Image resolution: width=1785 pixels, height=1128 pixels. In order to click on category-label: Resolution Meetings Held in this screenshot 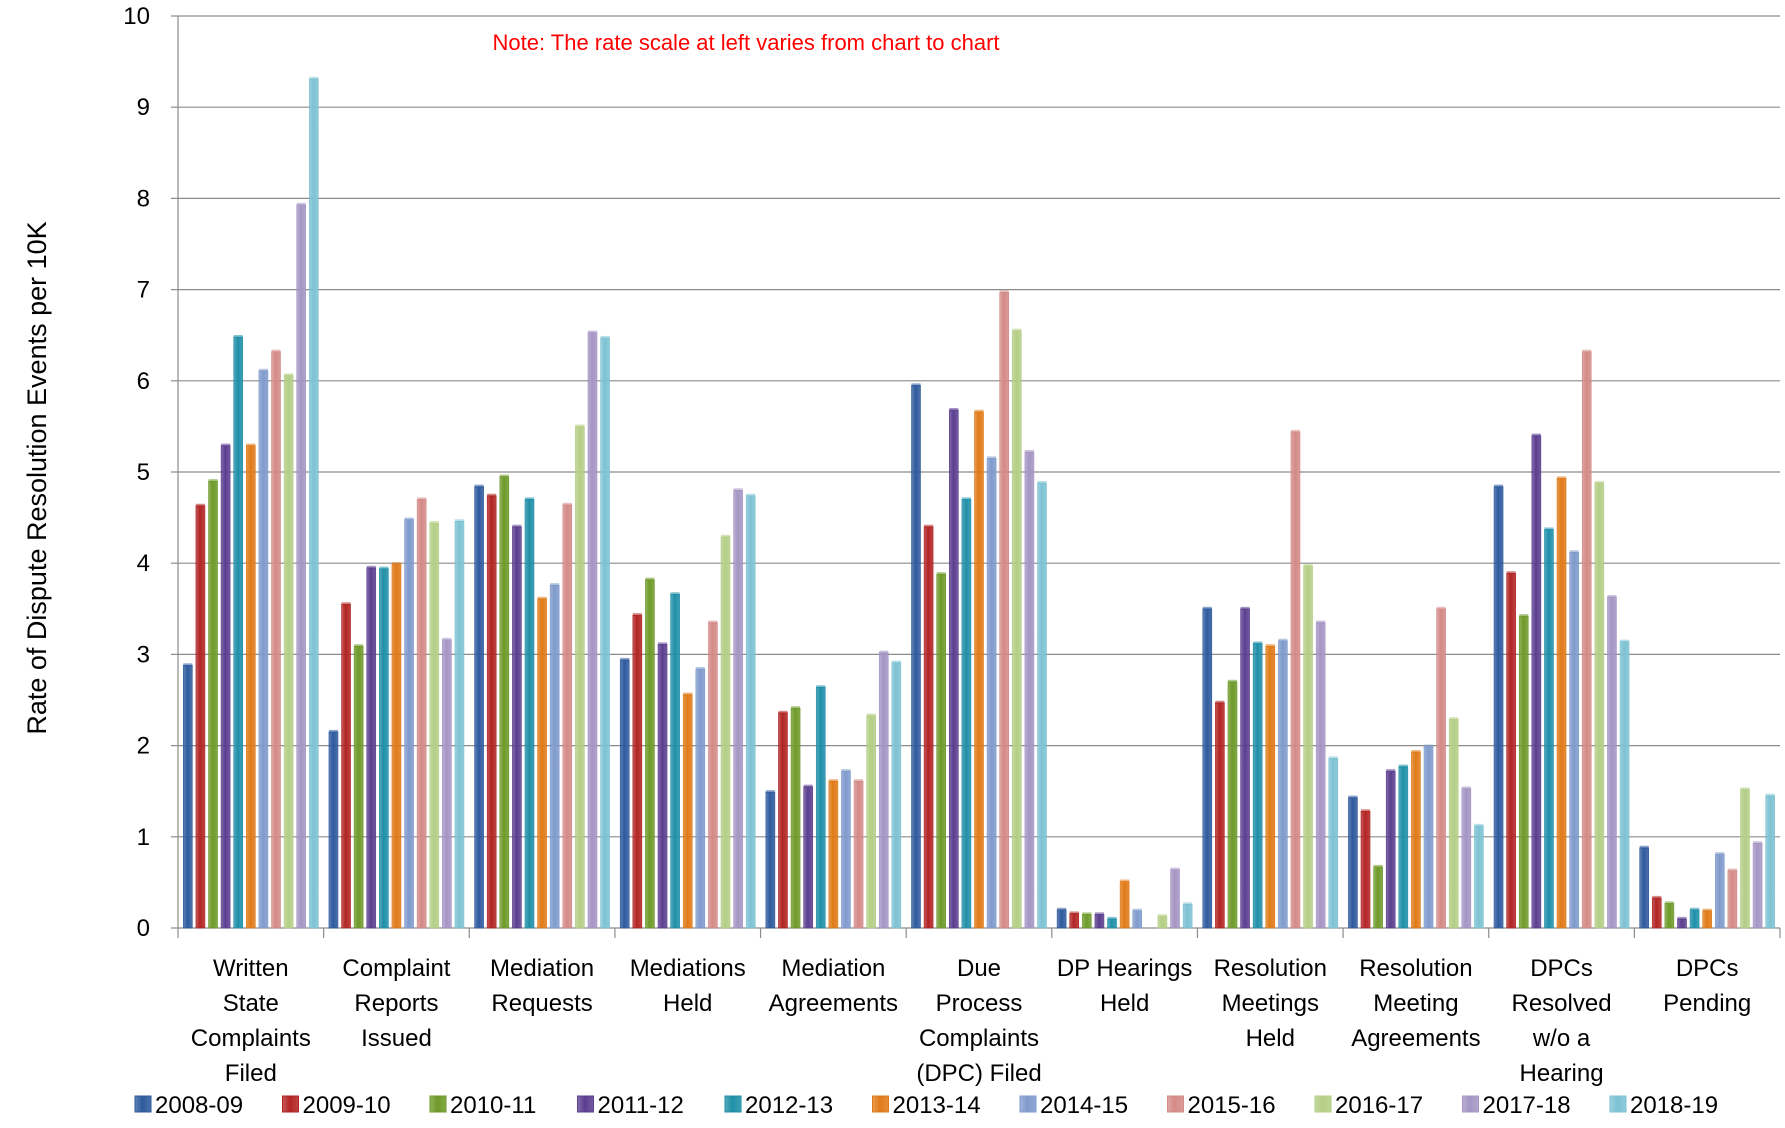, I will do `click(1270, 1003)`.